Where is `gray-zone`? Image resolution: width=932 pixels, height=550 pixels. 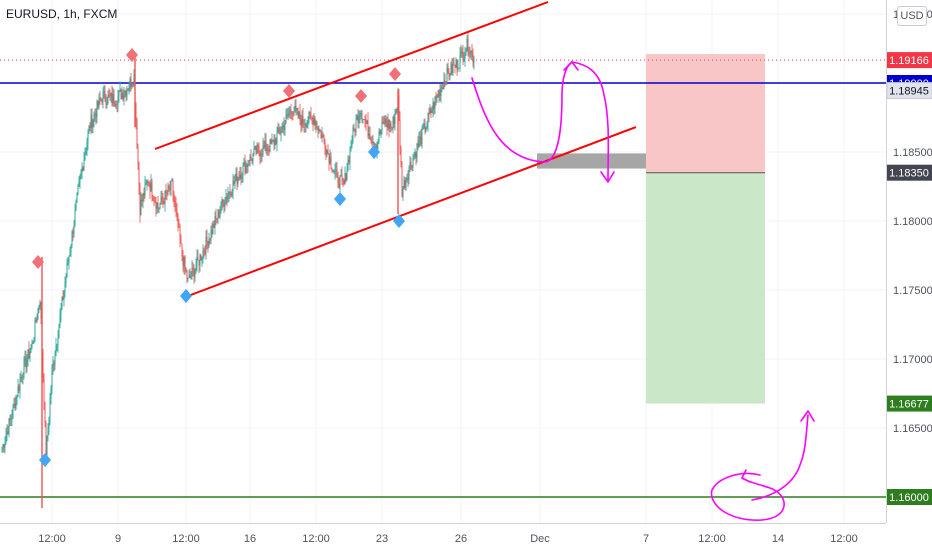 gray-zone is located at coordinates (591, 161).